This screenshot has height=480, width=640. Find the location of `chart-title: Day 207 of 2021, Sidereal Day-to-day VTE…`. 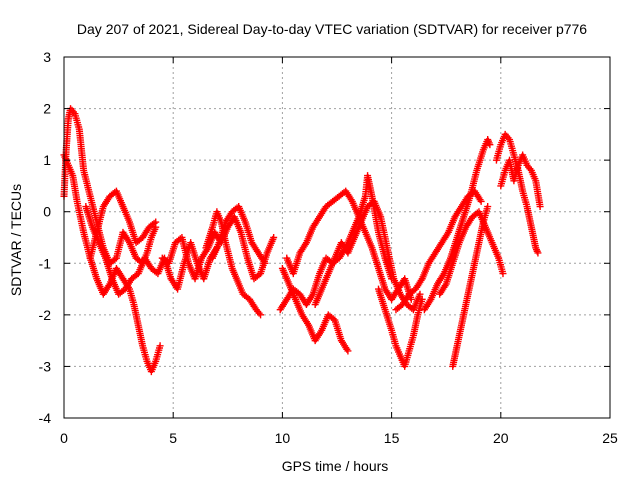

chart-title: Day 207 of 2021, Sidereal Day-to-day VTE… is located at coordinates (332, 29).